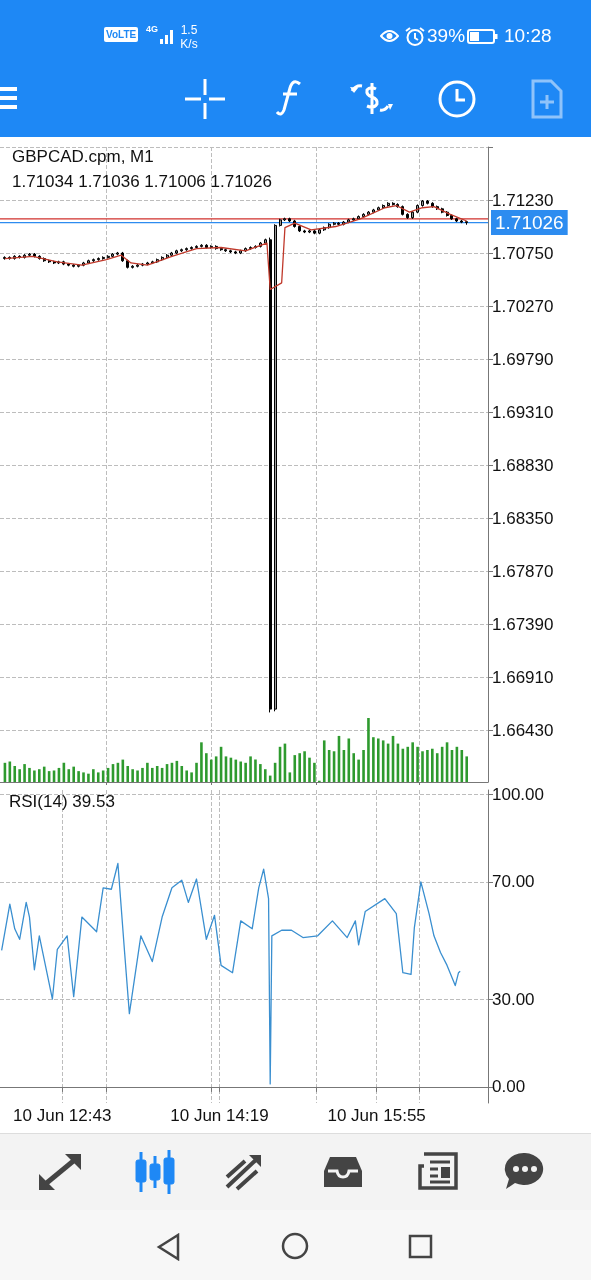 The height and width of the screenshot is (1280, 591). I want to click on y-tick-label: 1.66910, so click(523, 677).